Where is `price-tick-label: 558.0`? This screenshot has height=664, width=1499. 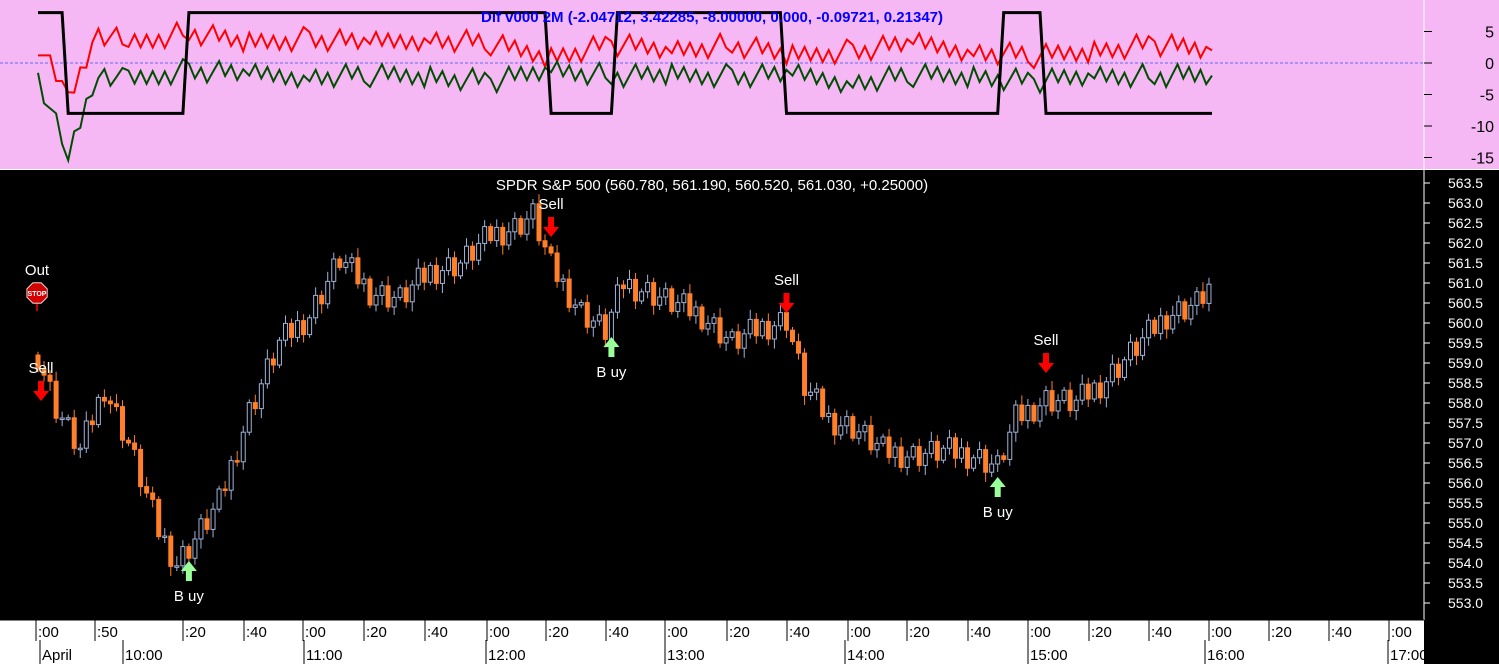 price-tick-label: 558.0 is located at coordinates (1465, 403).